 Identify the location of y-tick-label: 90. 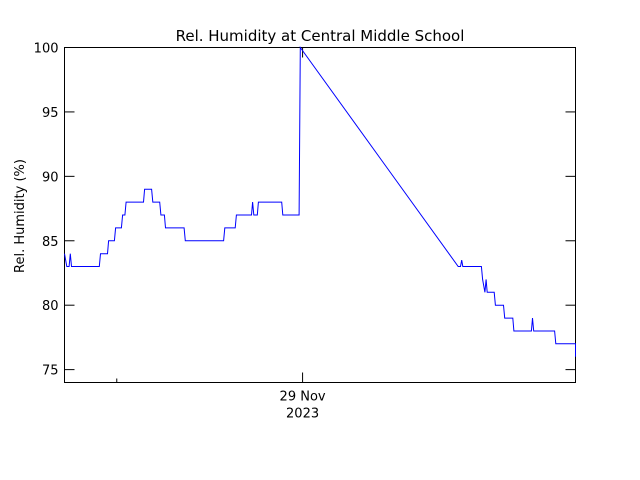
(50, 177).